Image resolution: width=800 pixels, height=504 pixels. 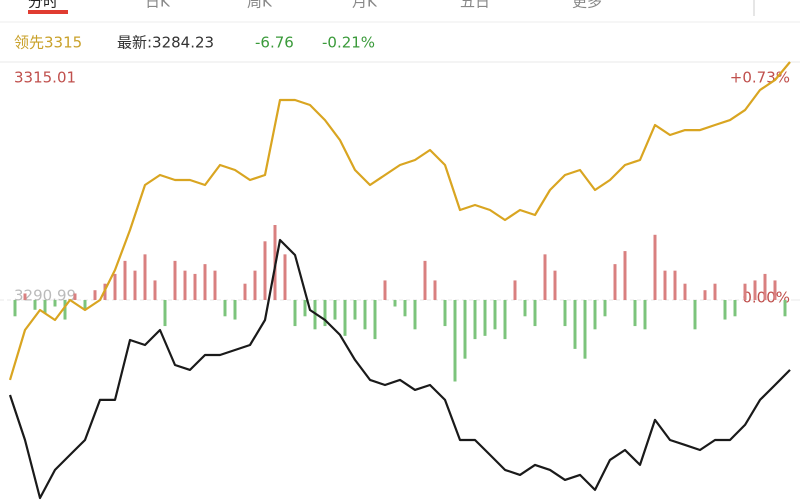 I want to click on change-pct-label: -0.21%, so click(x=348, y=43).